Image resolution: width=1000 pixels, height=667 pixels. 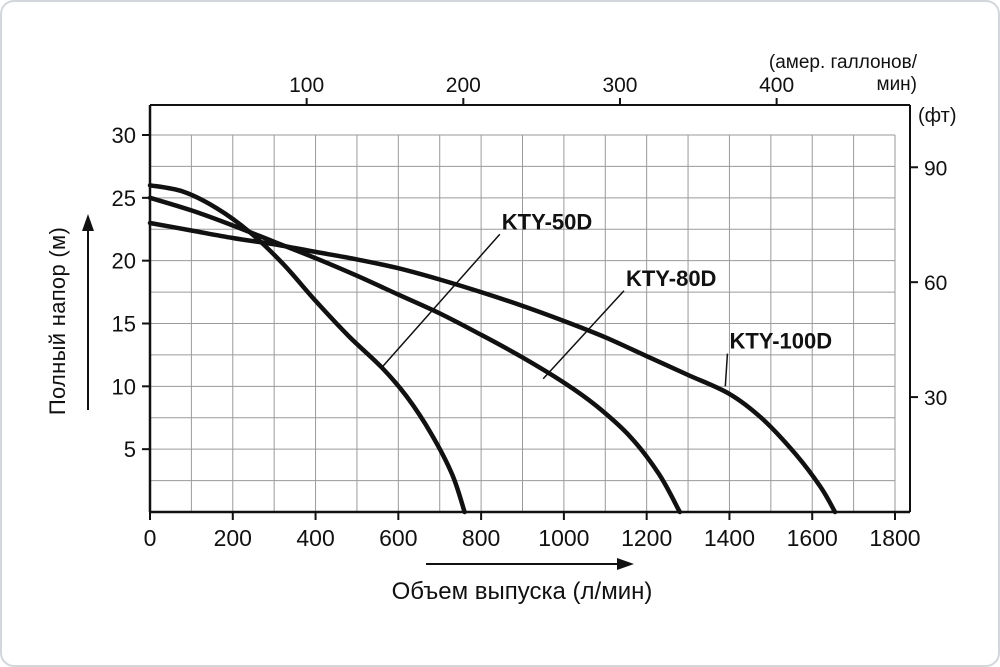 I want to click on x-tick-label: 1400, so click(x=729, y=538).